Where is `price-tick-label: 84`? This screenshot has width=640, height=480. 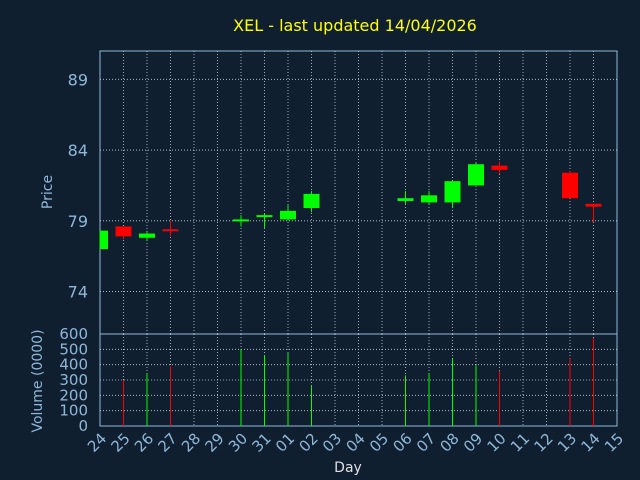 price-tick-label: 84 is located at coordinates (78, 150).